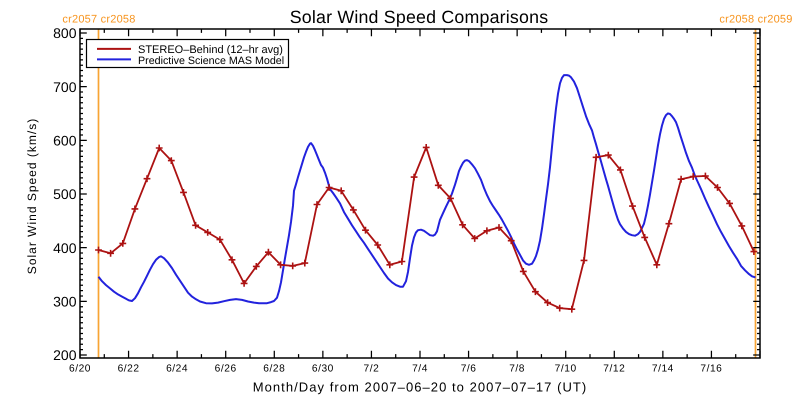 The image size is (800, 400). I want to click on svg-text: 400, so click(65, 248).